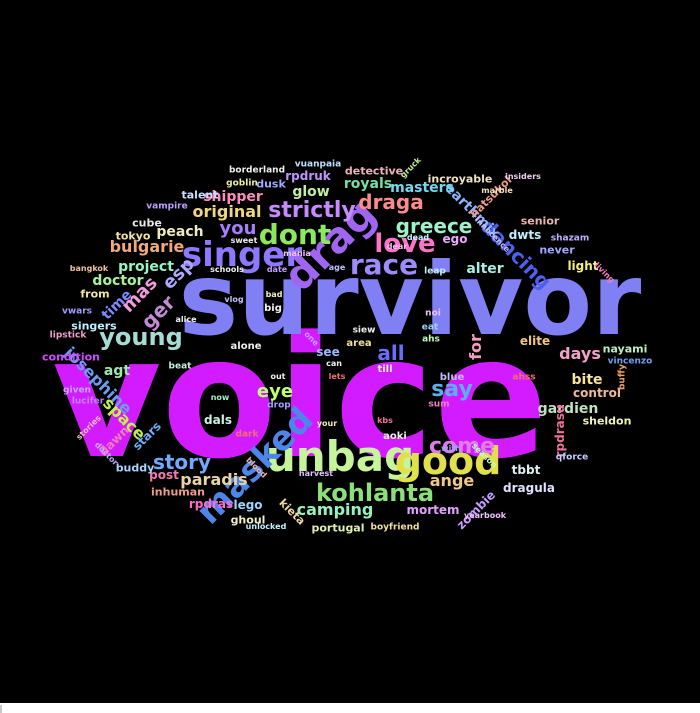 The image size is (700, 713). What do you see at coordinates (580, 353) in the screenshot?
I see `word-days-34: days` at bounding box center [580, 353].